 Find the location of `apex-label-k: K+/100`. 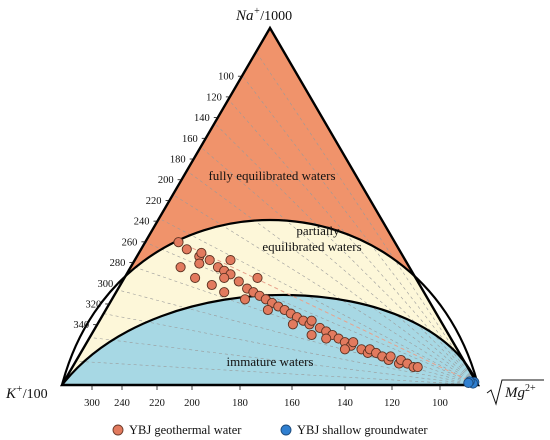

apex-label-k: K+/100 is located at coordinates (26, 393).